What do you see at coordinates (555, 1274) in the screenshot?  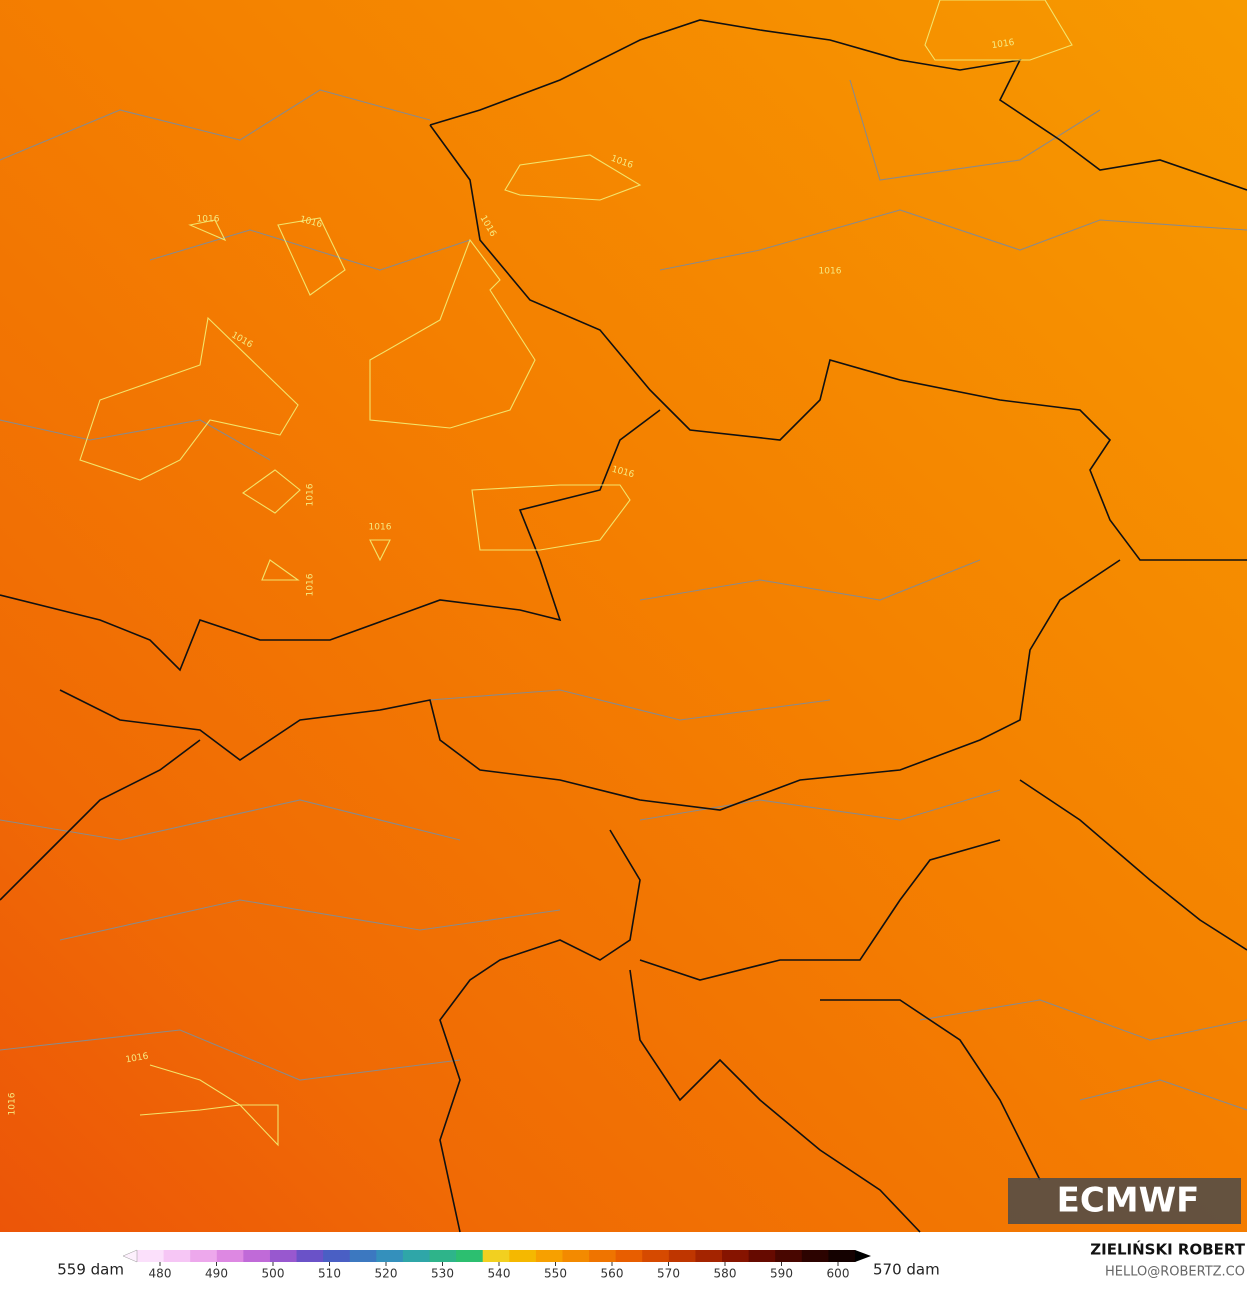 I see `colorbar-tick-label: 550` at bounding box center [555, 1274].